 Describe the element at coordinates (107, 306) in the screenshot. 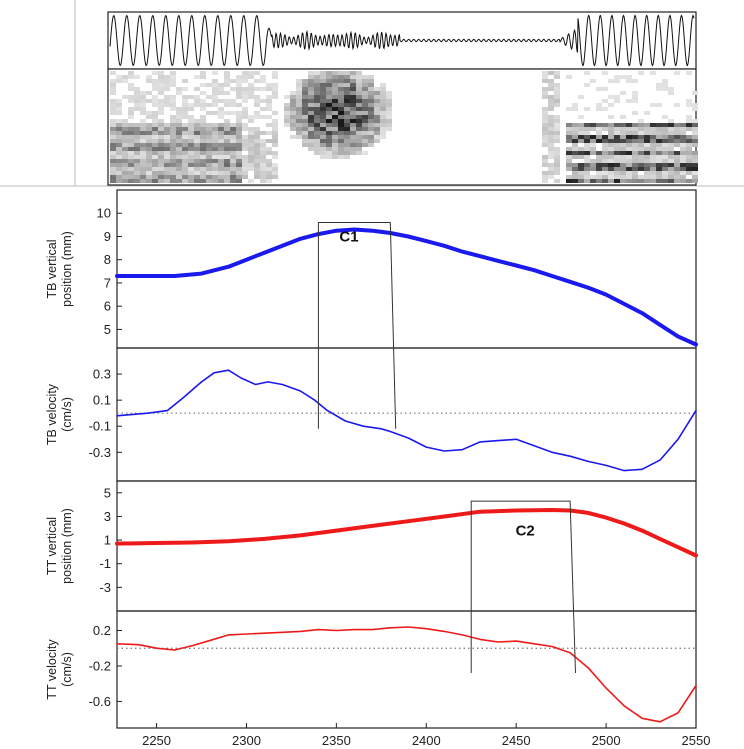

I see `y-tick-label: 6` at that location.